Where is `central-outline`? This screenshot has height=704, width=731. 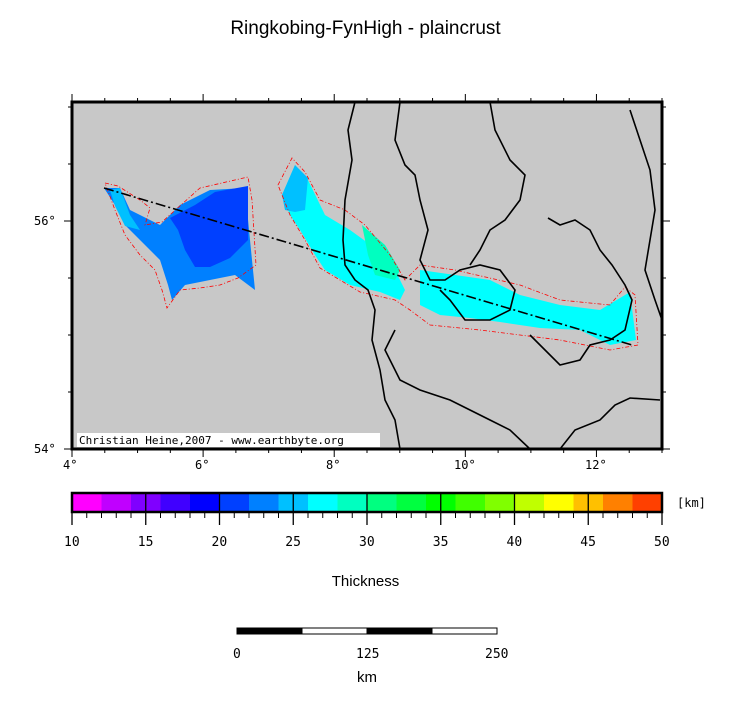
central-outline is located at coordinates (458, 254).